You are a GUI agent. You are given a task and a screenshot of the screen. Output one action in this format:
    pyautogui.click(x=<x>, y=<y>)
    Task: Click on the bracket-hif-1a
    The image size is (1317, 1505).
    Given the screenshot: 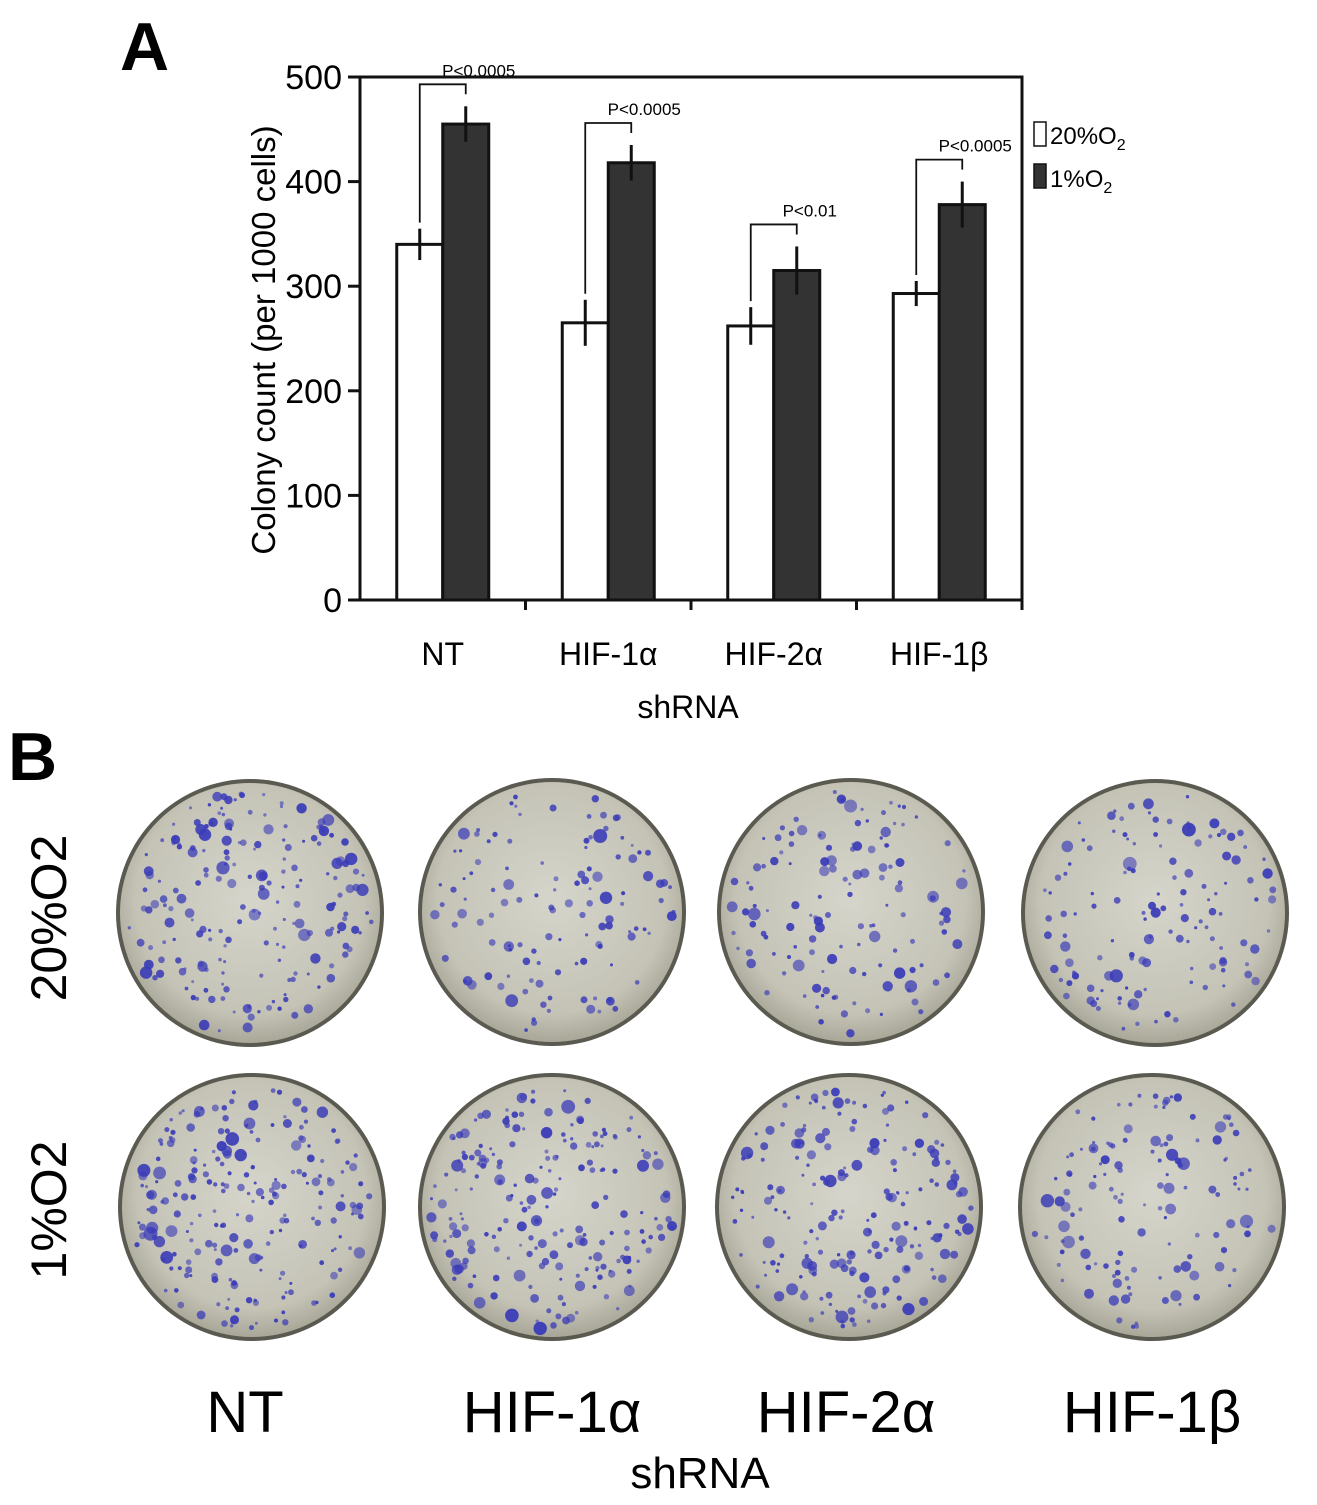 What is the action you would take?
    pyautogui.click(x=608, y=208)
    